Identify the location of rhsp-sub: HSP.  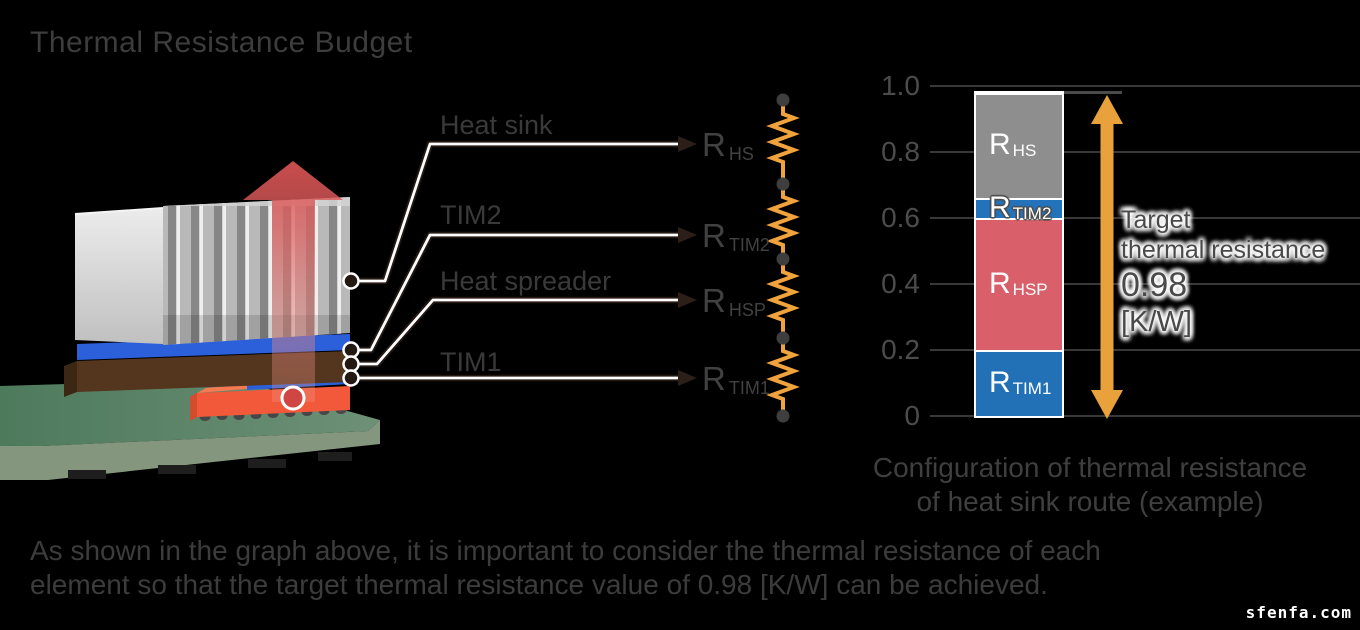
(747, 310).